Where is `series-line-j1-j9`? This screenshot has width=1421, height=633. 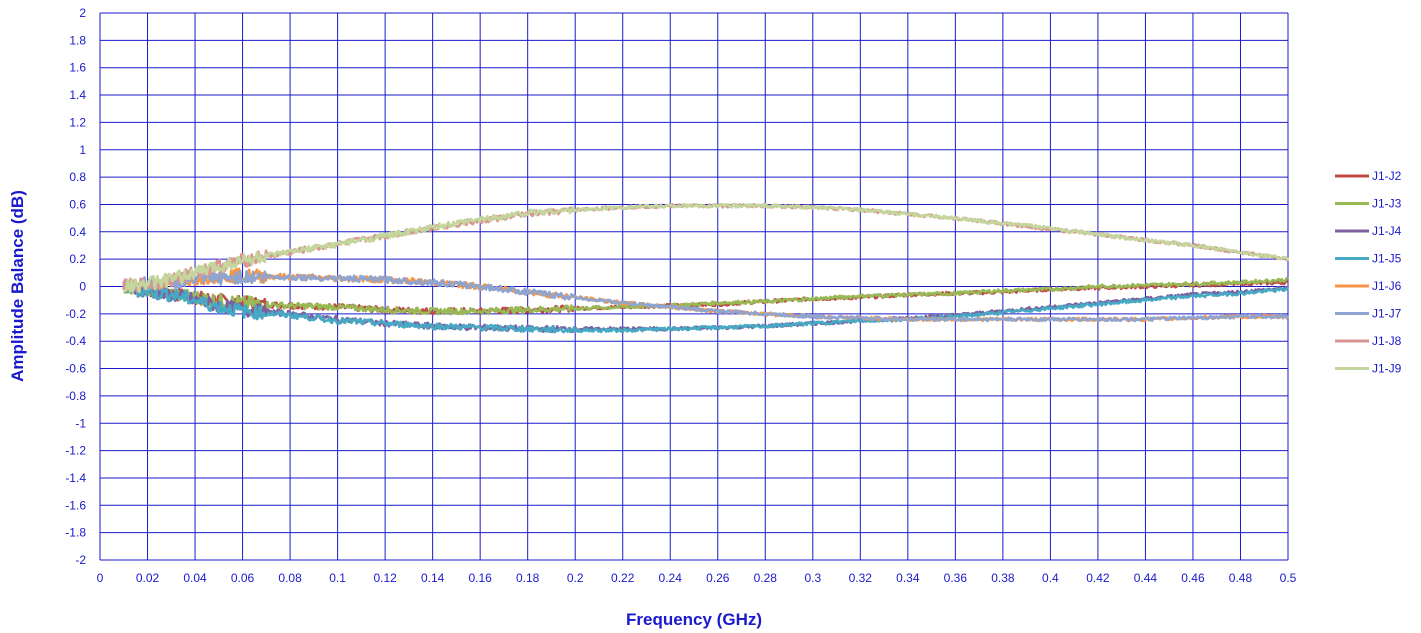
series-line-j1-j9 is located at coordinates (706, 247).